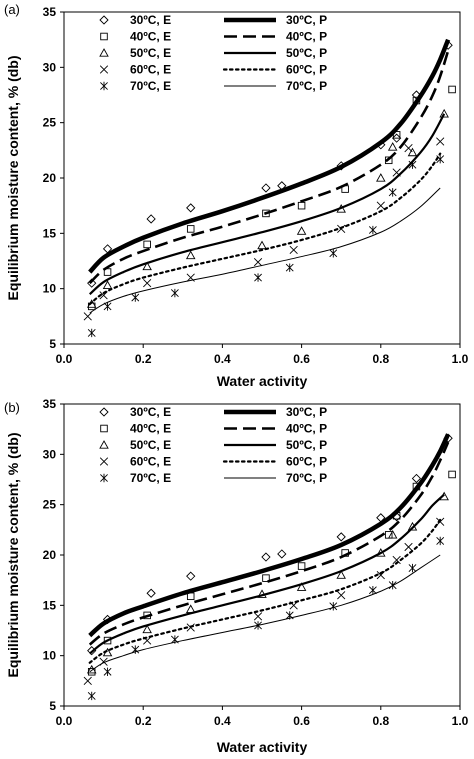 This screenshot has width=474, height=759. What do you see at coordinates (262, 381) in the screenshot?
I see `x-axis-label: Water activity` at bounding box center [262, 381].